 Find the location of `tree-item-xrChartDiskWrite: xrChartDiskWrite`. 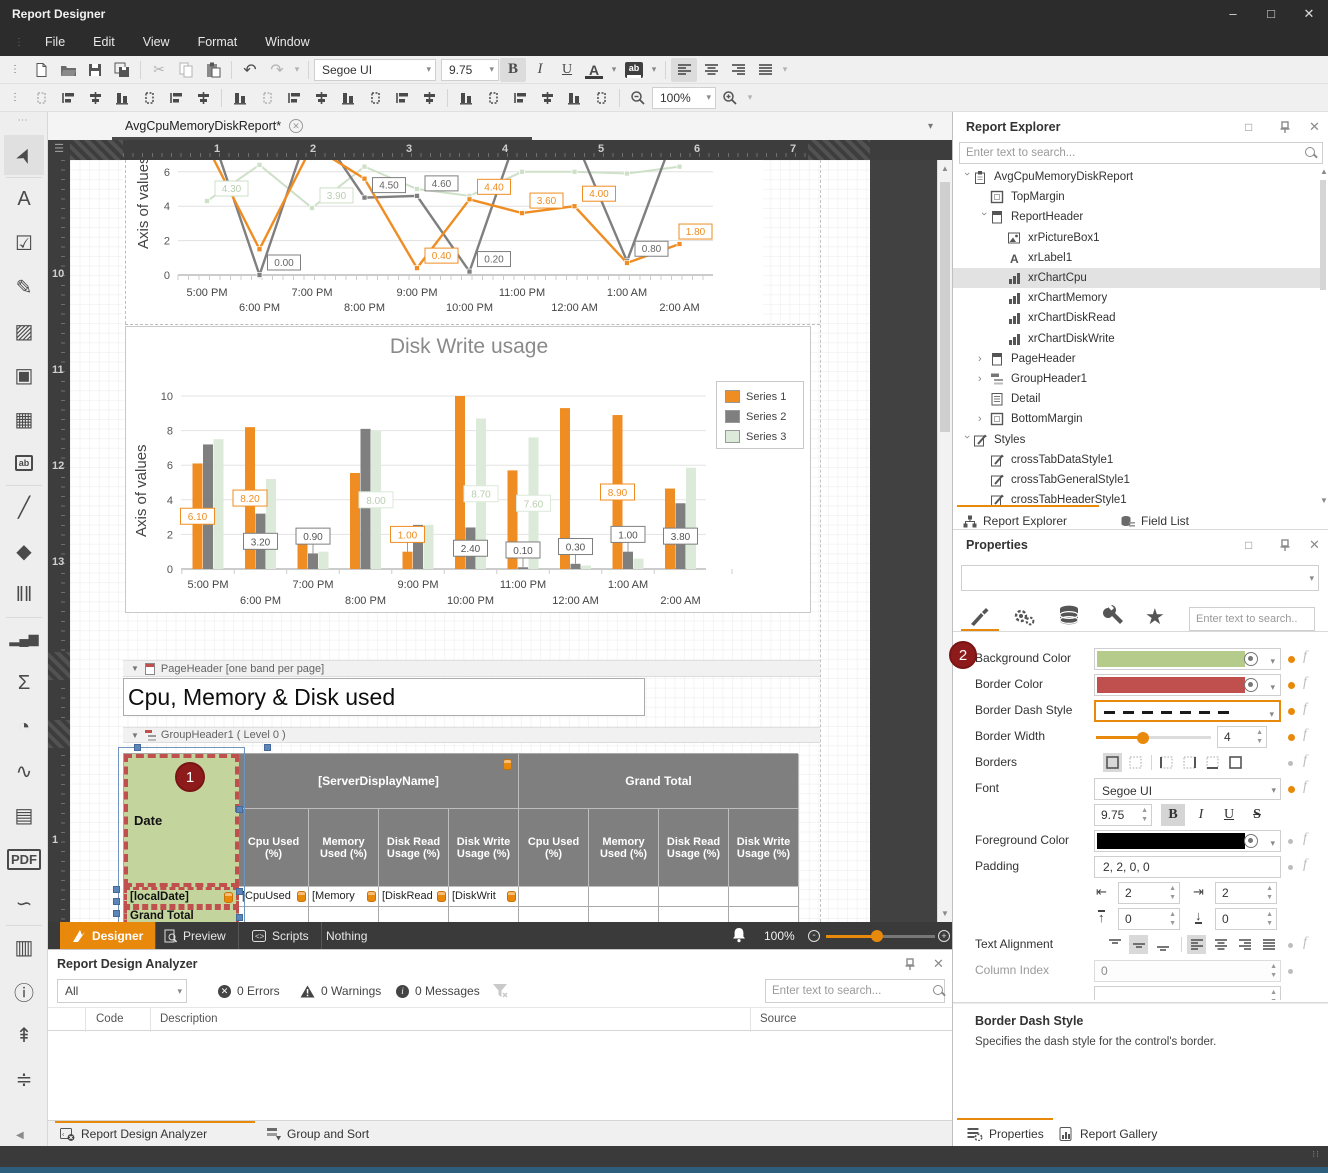

tree-item-xrChartDiskWrite: xrChartDiskWrite is located at coordinates (1137, 339).